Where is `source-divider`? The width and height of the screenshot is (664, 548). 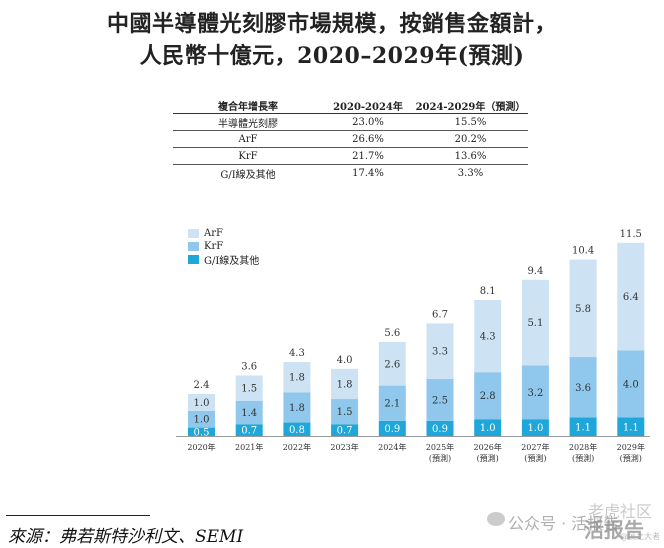 source-divider is located at coordinates (78, 515).